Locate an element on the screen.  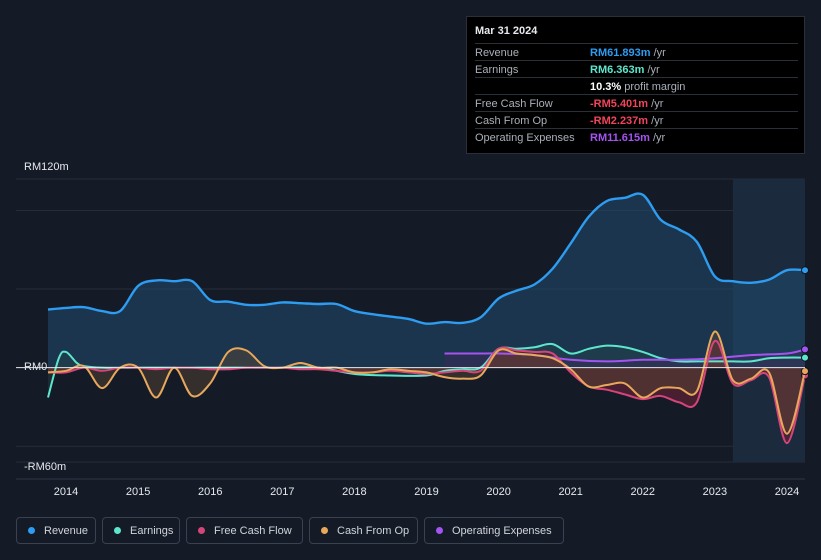
operating-expenses-end-point is located at coordinates (805, 349).